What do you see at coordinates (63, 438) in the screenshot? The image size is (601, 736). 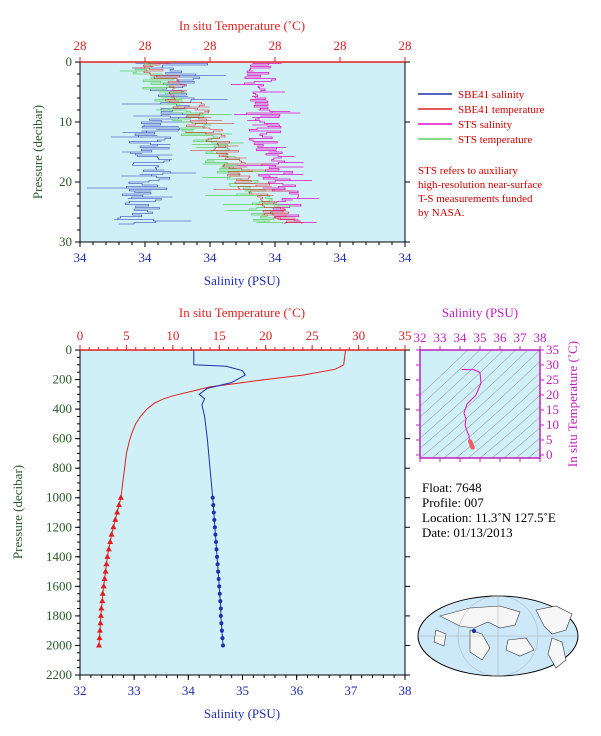 I see `p2-ytick-label-3: 600` at bounding box center [63, 438].